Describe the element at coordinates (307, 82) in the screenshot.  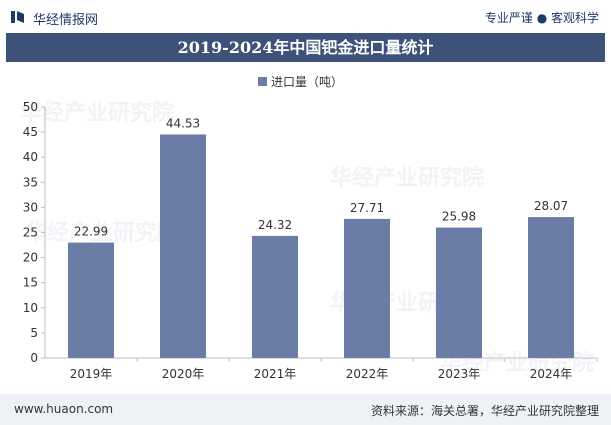
I see `legend-label: 进口量（吨）` at that location.